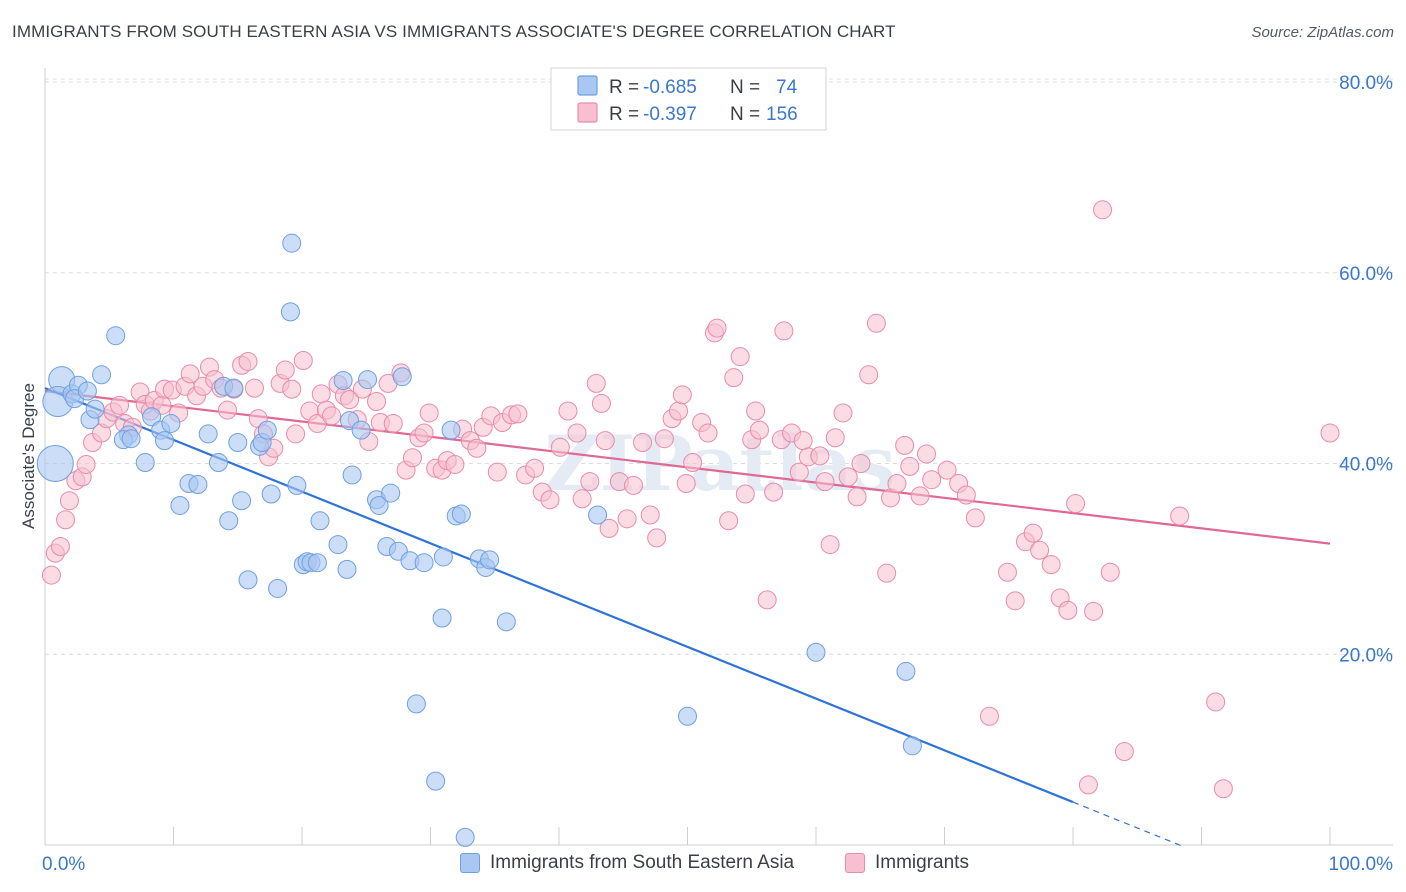 Image resolution: width=1406 pixels, height=892 pixels. I want to click on legend-swatch-pink, so click(587, 112).